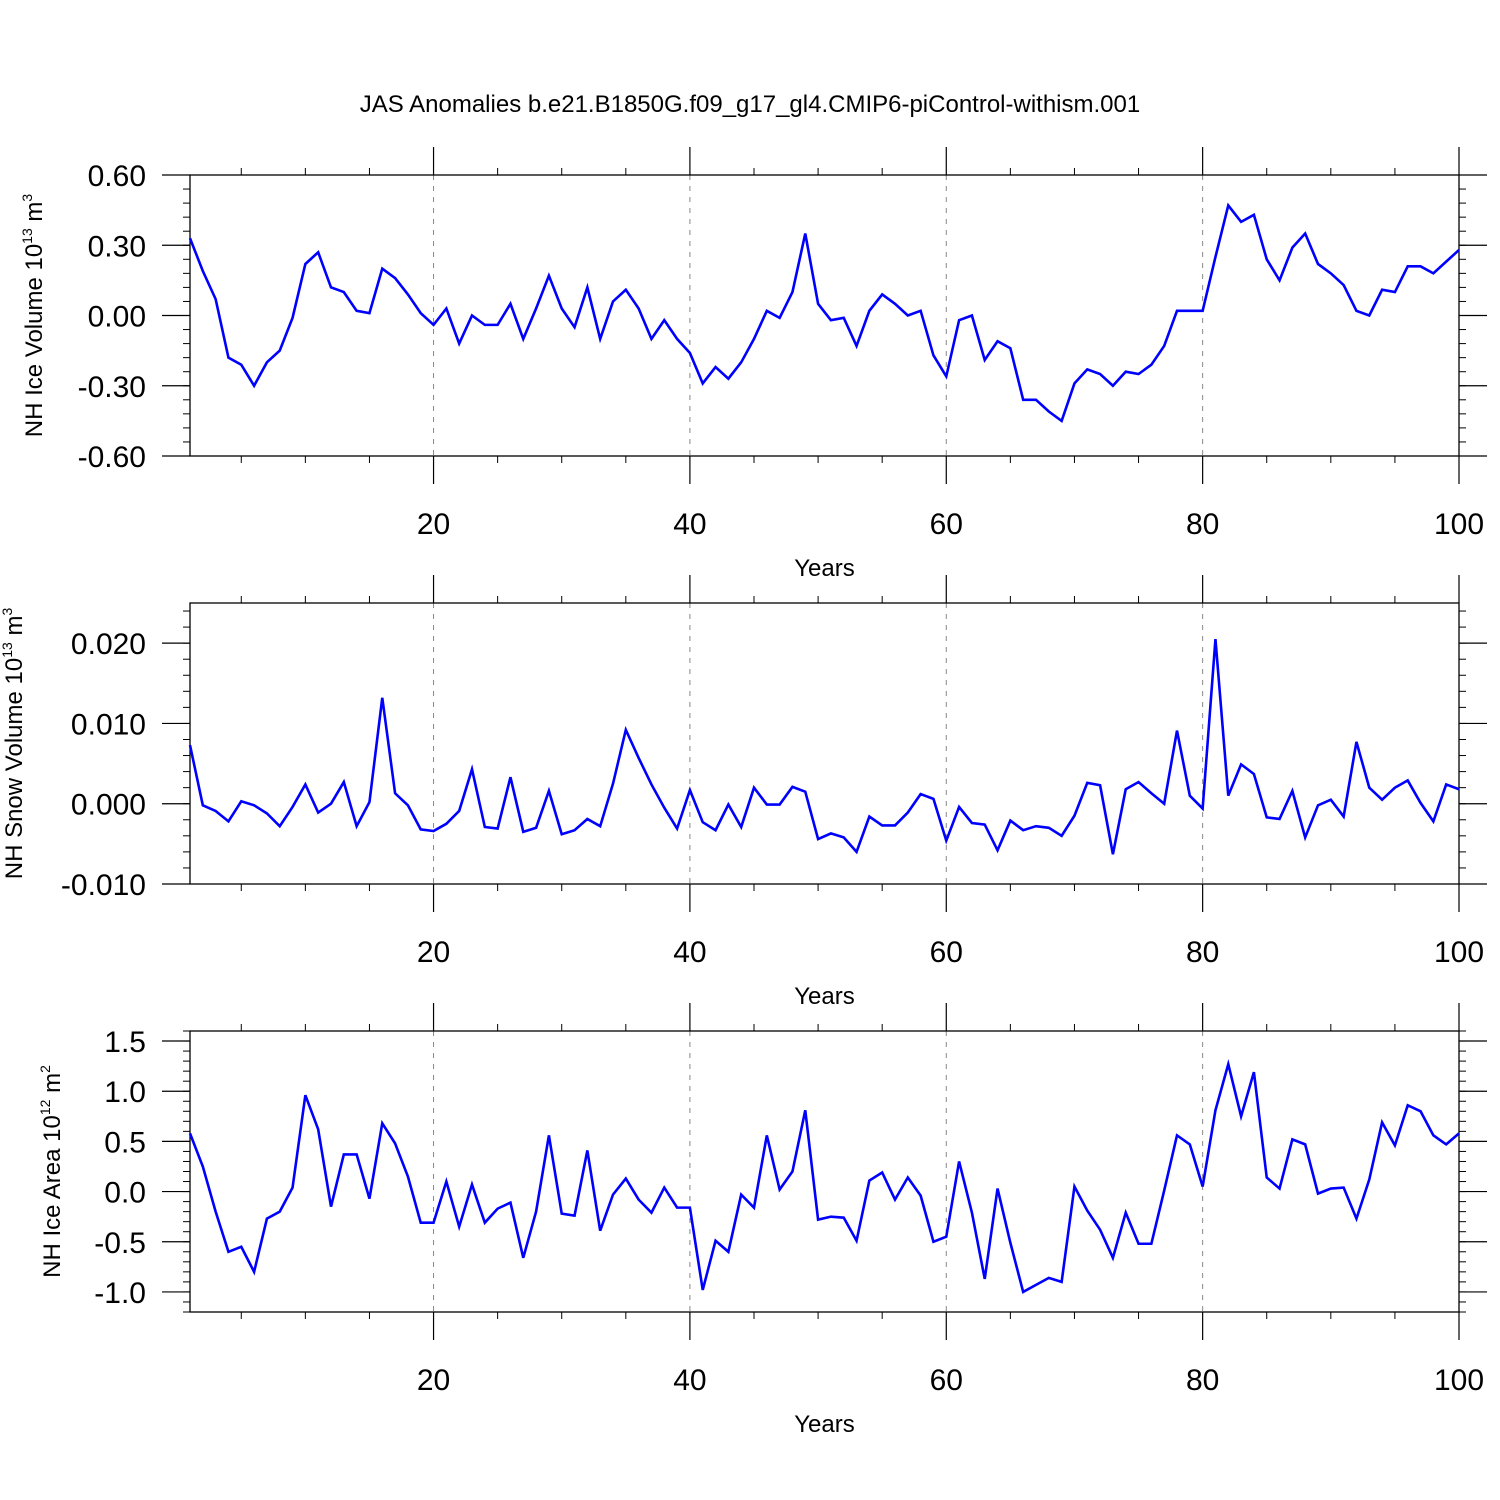 The image size is (1500, 1500). I want to click on y-tick-label: 1.0, so click(125, 1092).